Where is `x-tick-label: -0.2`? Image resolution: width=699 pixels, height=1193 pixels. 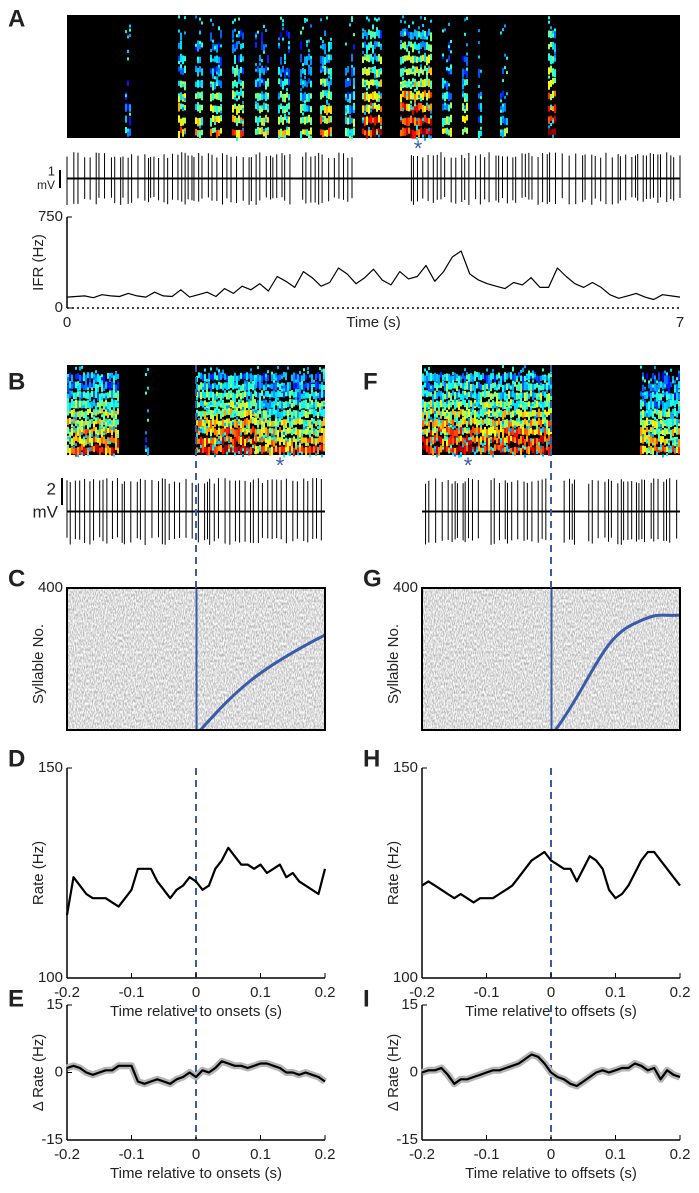
x-tick-label: -0.2 is located at coordinates (422, 1154).